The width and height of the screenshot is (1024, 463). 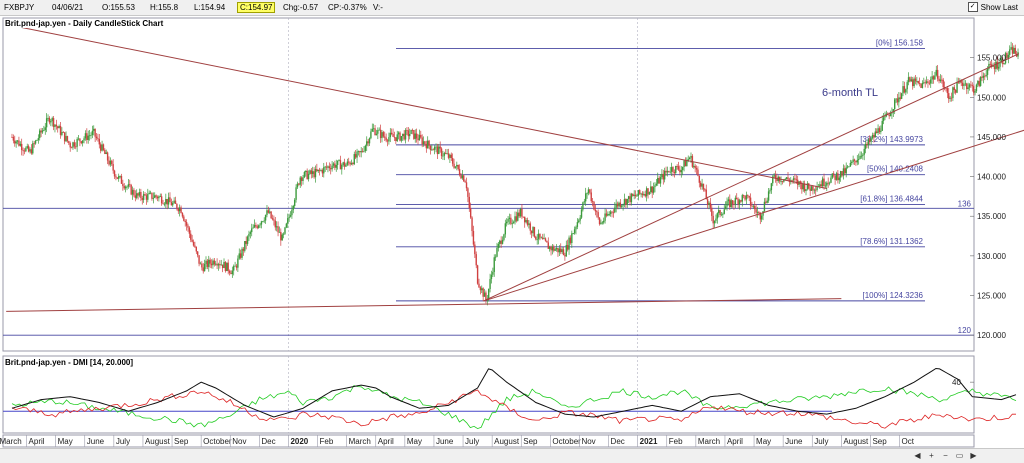 What do you see at coordinates (931, 455) in the screenshot?
I see `zoom-in-icon: +` at bounding box center [931, 455].